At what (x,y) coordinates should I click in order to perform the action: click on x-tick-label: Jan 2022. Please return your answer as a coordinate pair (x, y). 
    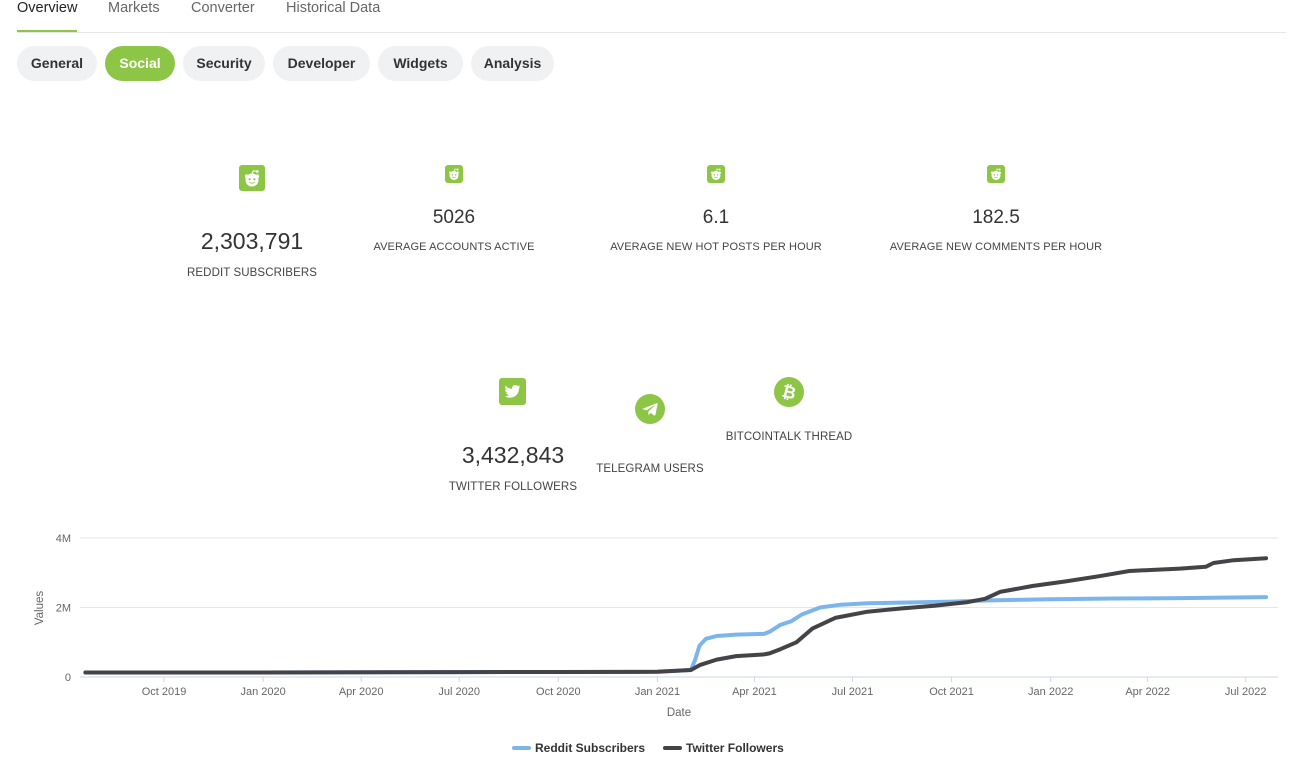
    Looking at the image, I should click on (1050, 692).